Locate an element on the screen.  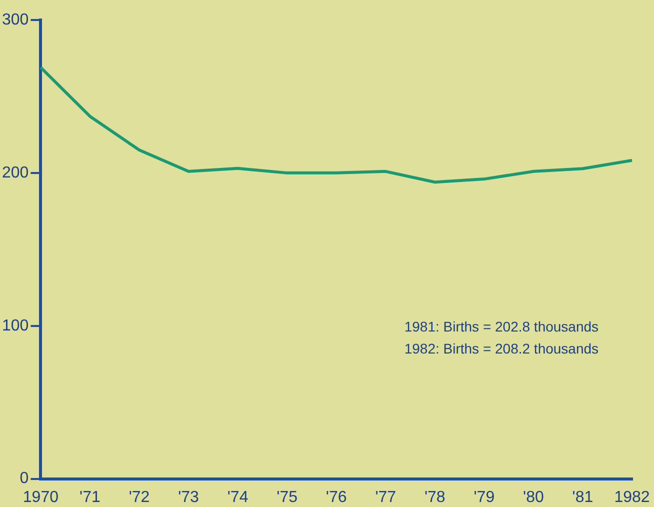
y-tick-label: 300 is located at coordinates (15, 19).